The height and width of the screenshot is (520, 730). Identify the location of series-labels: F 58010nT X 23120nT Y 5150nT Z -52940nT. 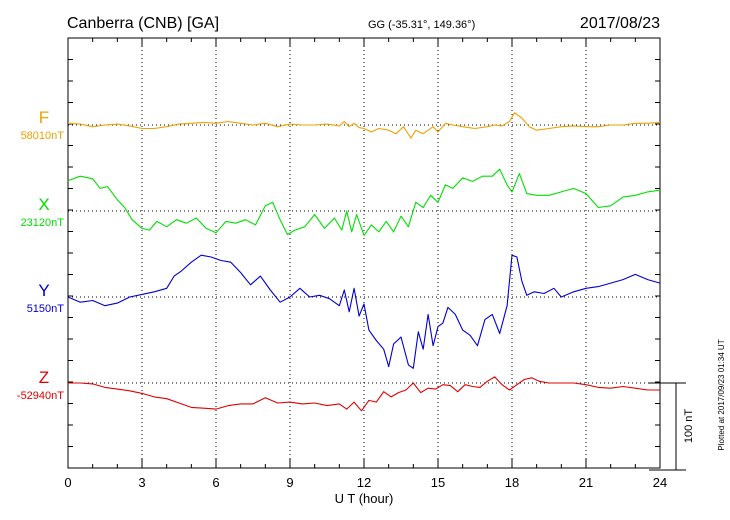
(40, 255).